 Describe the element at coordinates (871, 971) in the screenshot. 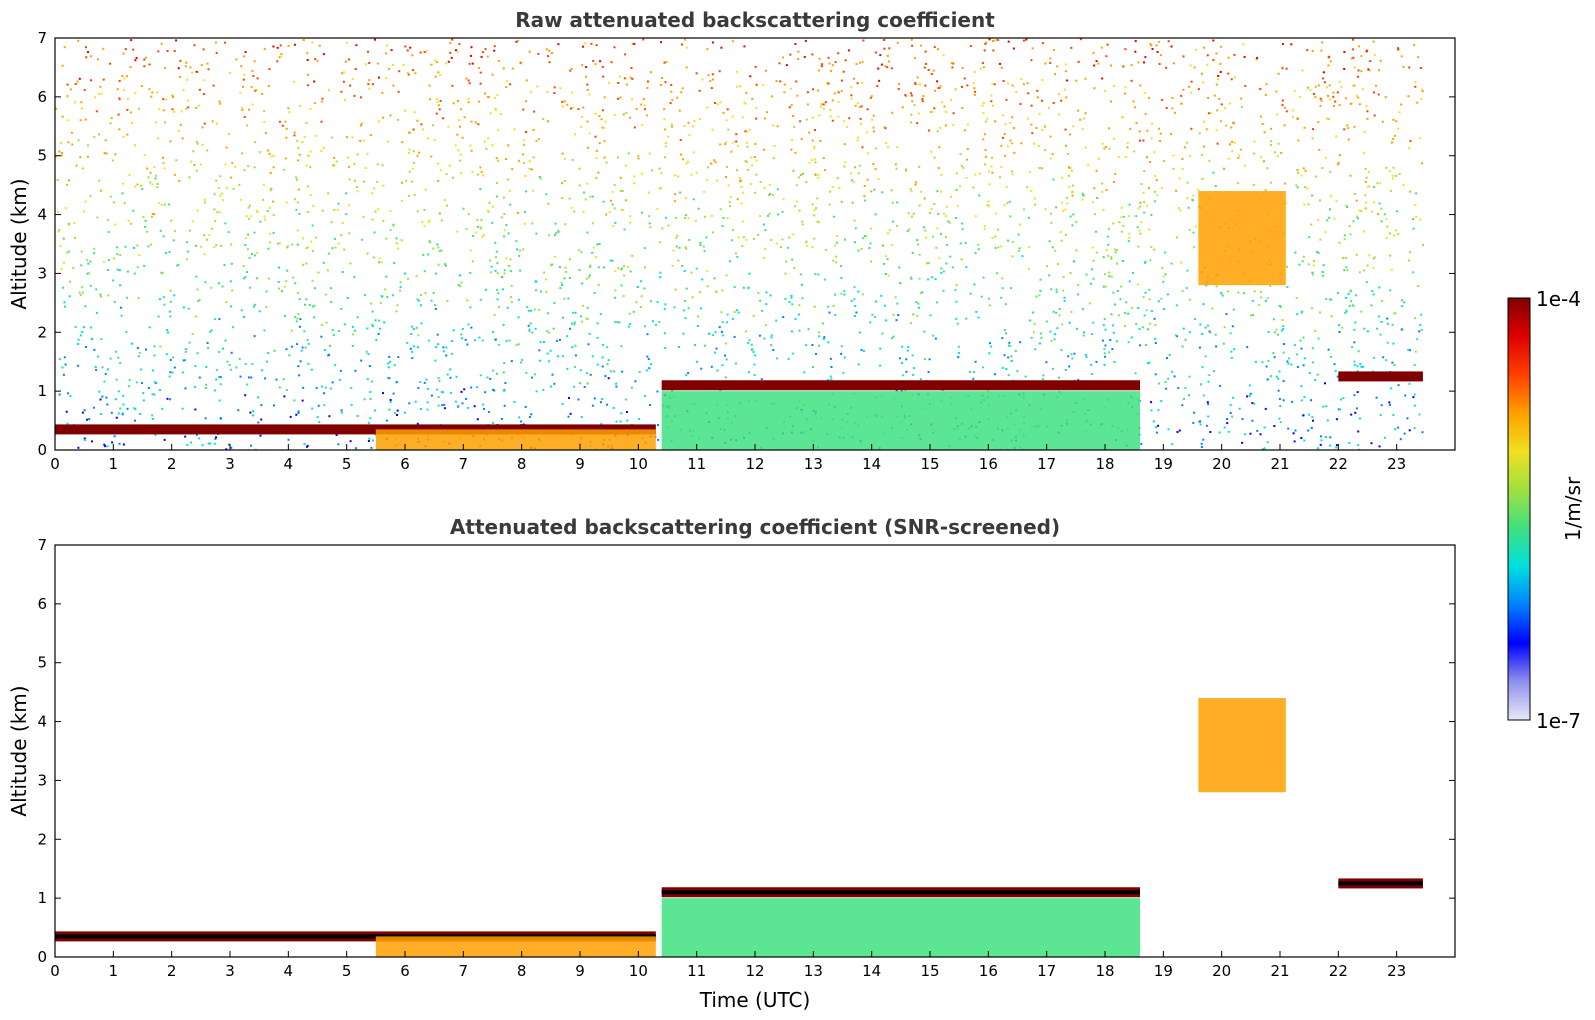

I see `xtick-label: 14` at that location.